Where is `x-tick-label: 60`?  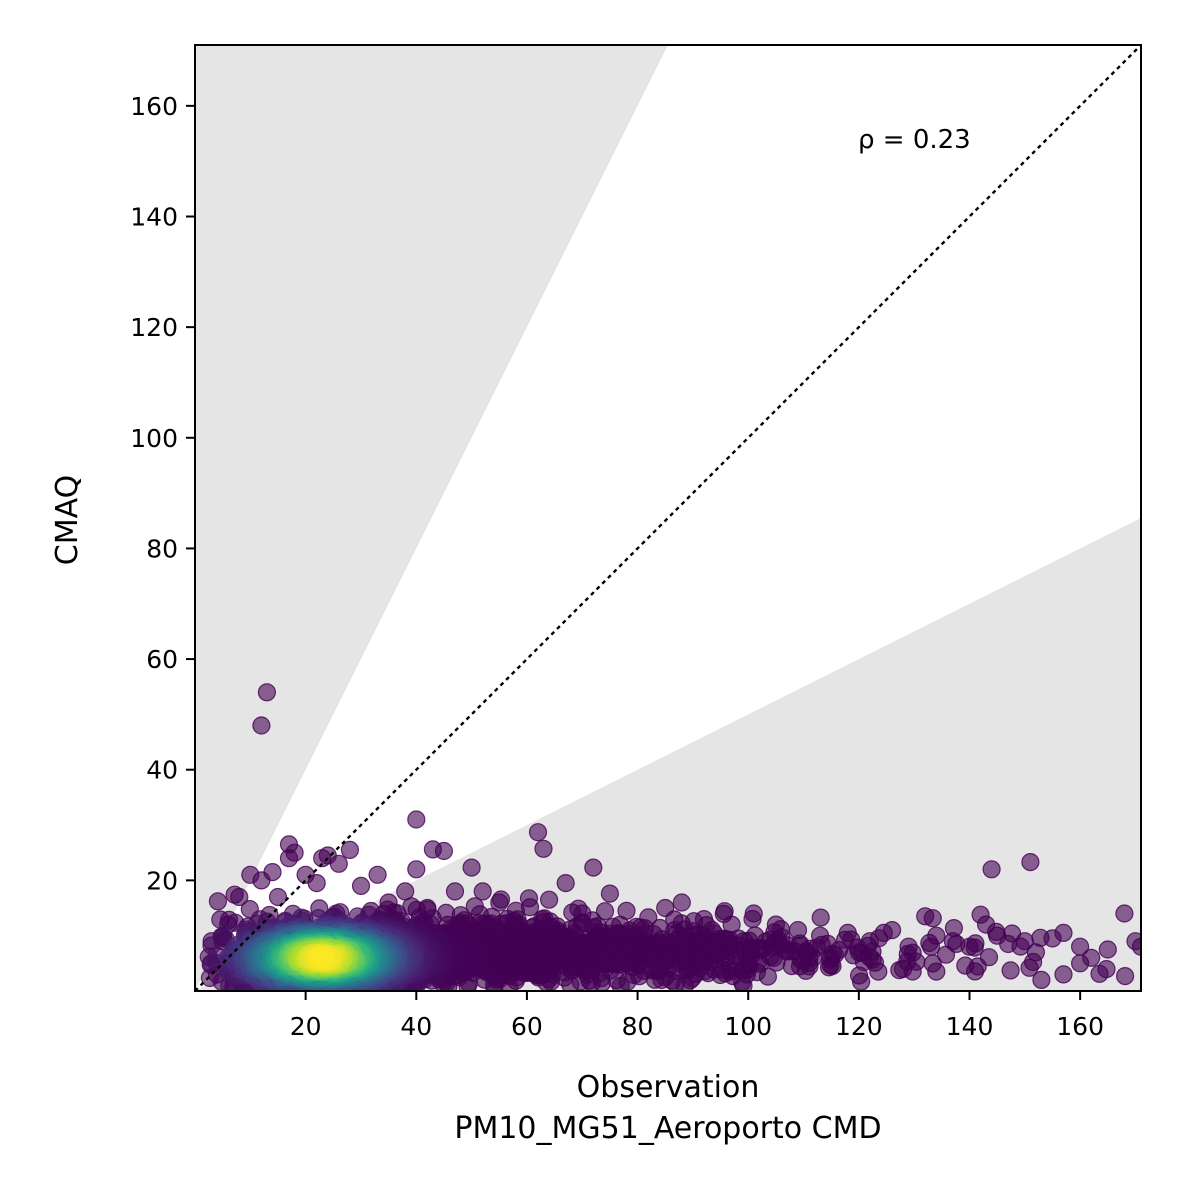
x-tick-label: 60 is located at coordinates (527, 1026).